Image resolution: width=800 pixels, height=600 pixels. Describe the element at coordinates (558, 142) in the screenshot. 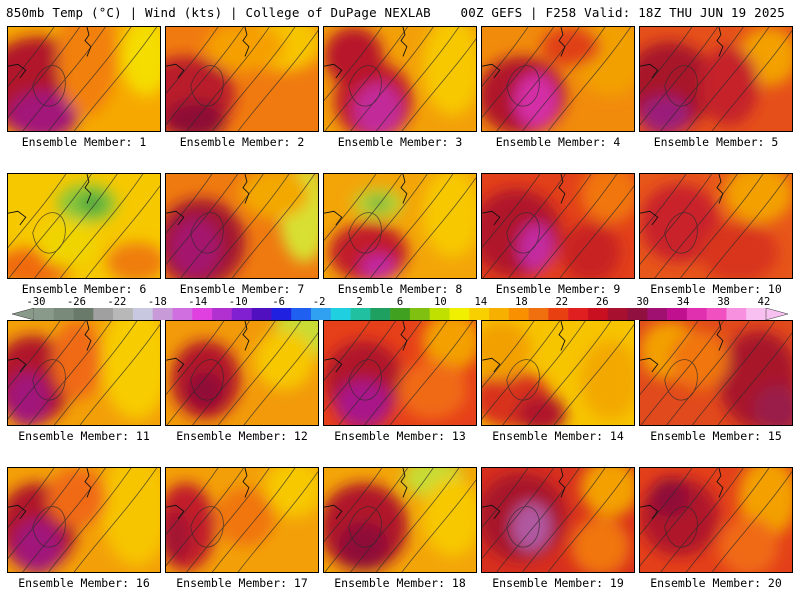

I see `ensemble-member-label: Ensemble Member: 4` at that location.